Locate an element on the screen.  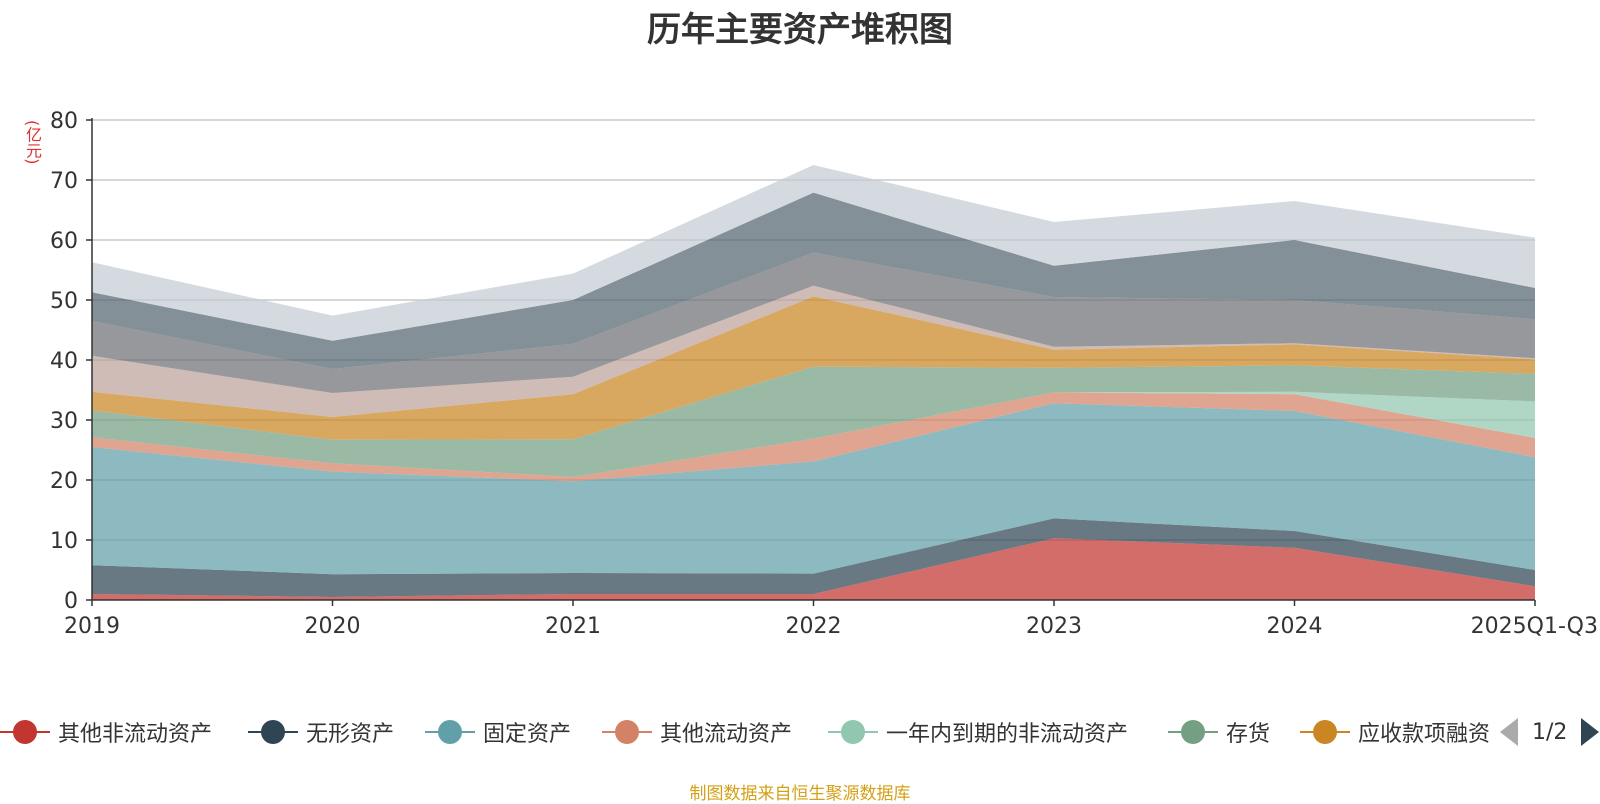
y-tick-label: 70 is located at coordinates (64, 181).